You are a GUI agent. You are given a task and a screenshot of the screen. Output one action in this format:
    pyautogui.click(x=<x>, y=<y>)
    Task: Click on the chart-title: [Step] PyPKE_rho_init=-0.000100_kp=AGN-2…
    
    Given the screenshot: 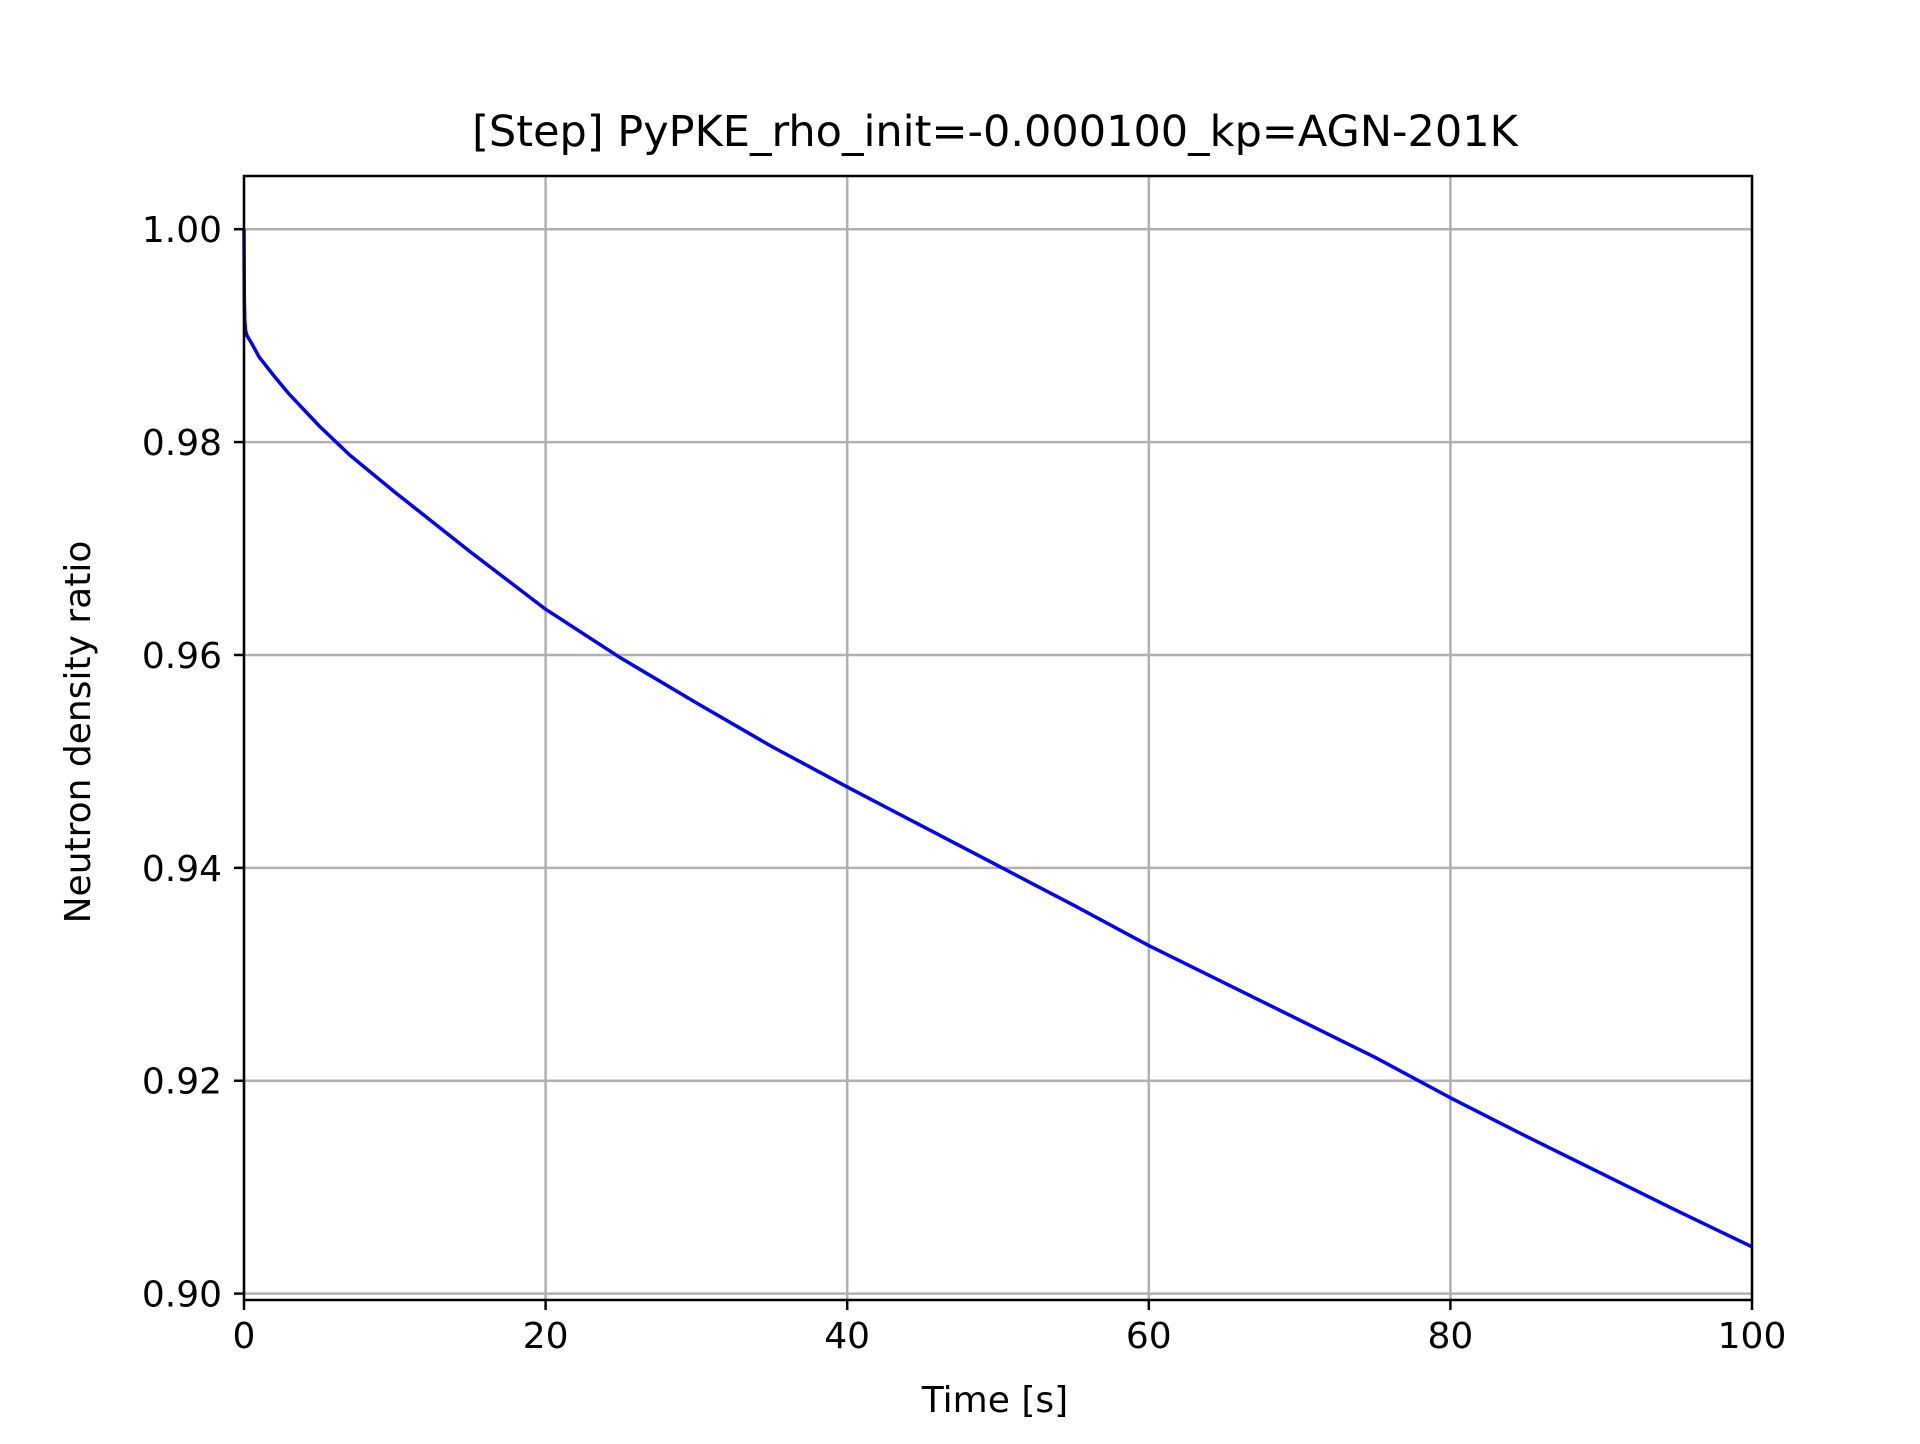 What is the action you would take?
    pyautogui.click(x=995, y=132)
    